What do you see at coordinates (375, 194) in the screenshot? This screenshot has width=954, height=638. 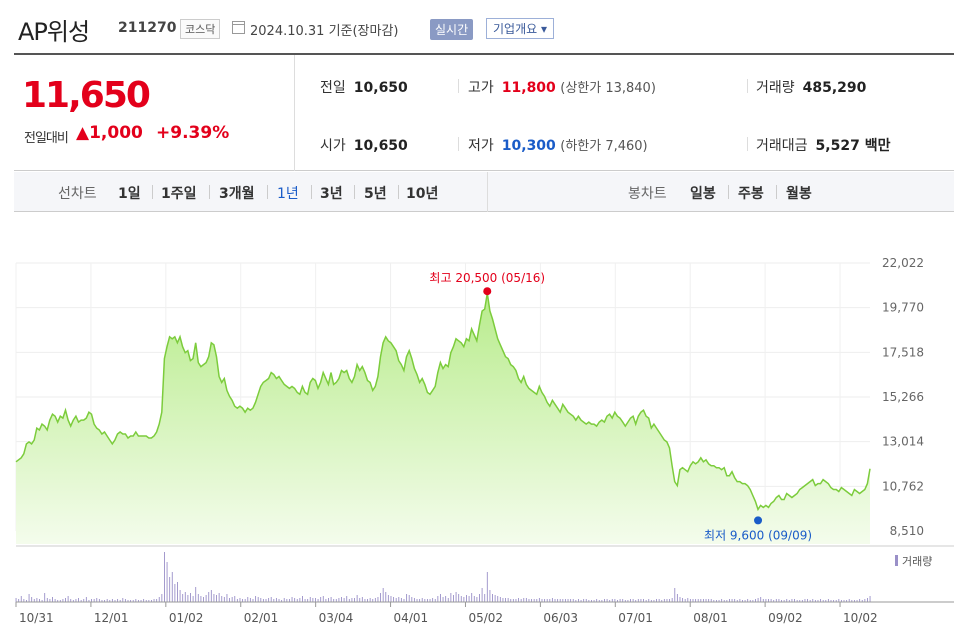 I see `period-5y: 5년` at bounding box center [375, 194].